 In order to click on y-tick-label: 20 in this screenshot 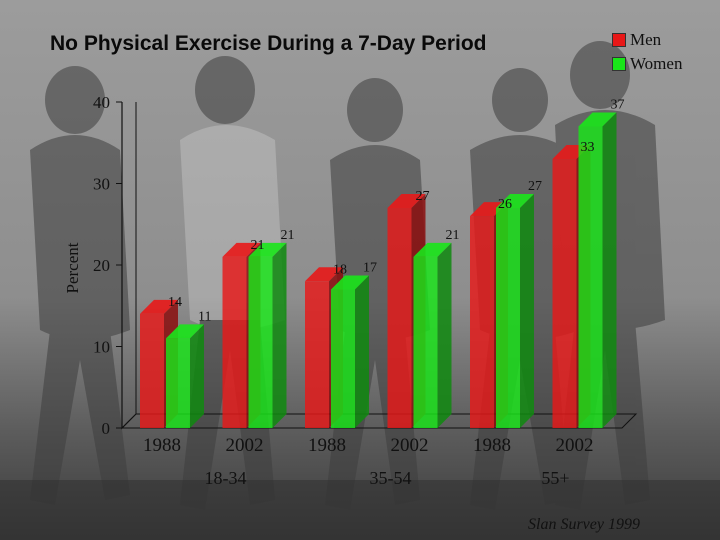, I will do `click(101, 265)`.